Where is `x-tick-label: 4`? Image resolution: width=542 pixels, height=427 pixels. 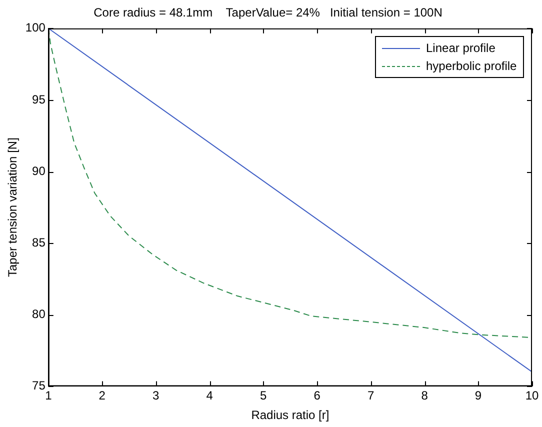
x-tick-label: 4 is located at coordinates (210, 395).